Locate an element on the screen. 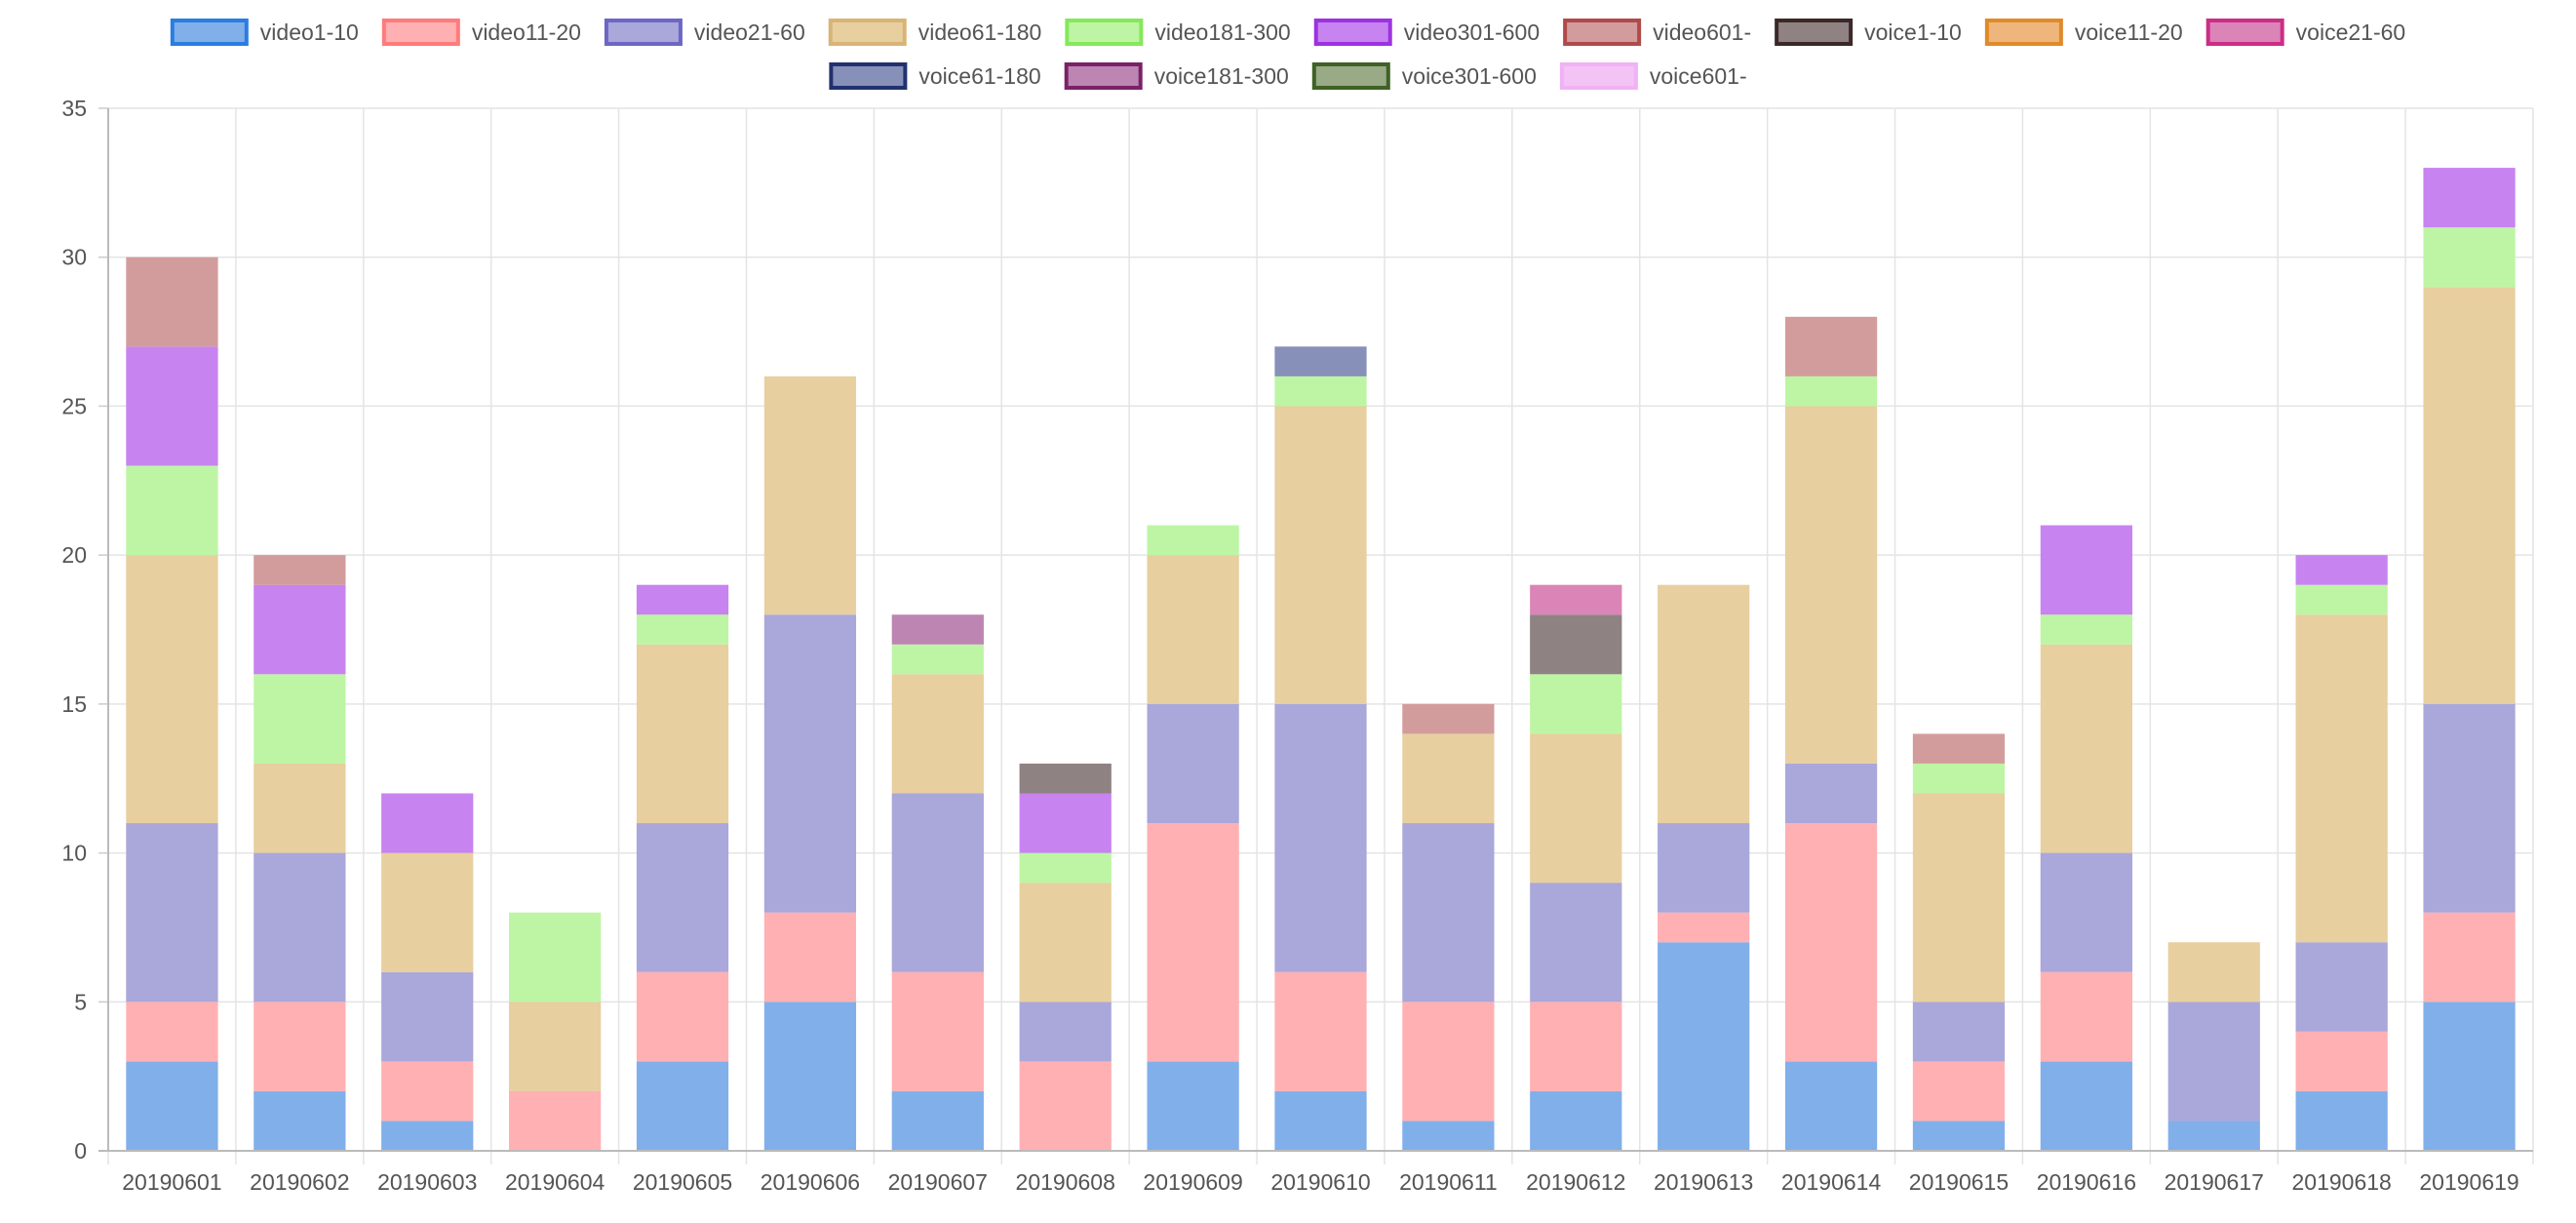 The height and width of the screenshot is (1223, 2576). legend-item-voice301-600: voice301-600 is located at coordinates (1424, 76).